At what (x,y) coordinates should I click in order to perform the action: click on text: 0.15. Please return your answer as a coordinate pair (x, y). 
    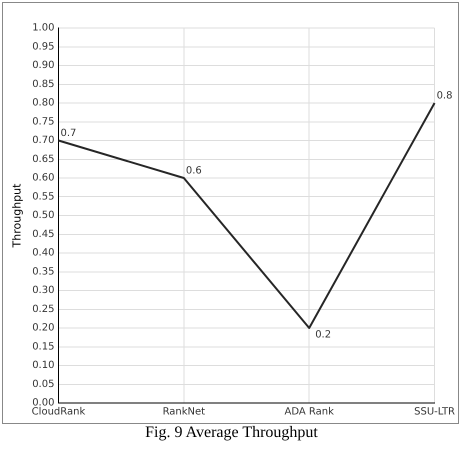
    Looking at the image, I should click on (43, 346).